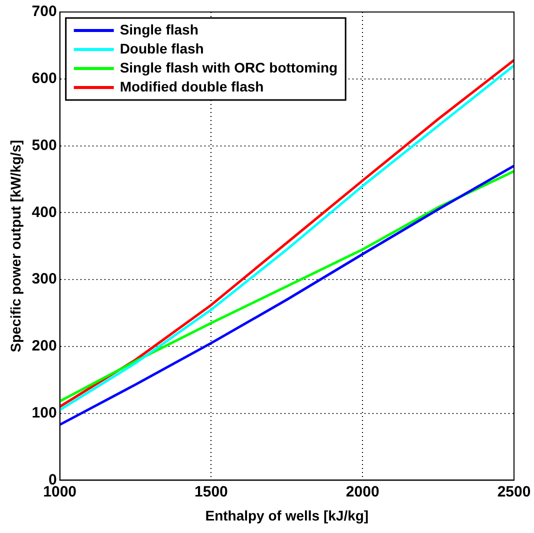 The width and height of the screenshot is (534, 533). What do you see at coordinates (192, 86) in the screenshot?
I see `legend-label: Modified double flash` at bounding box center [192, 86].